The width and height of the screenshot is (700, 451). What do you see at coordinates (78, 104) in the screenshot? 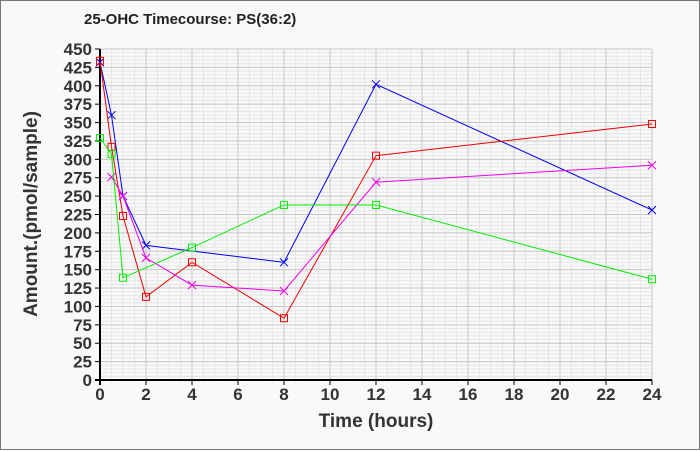
I see `y-tick-label: 375` at bounding box center [78, 104].